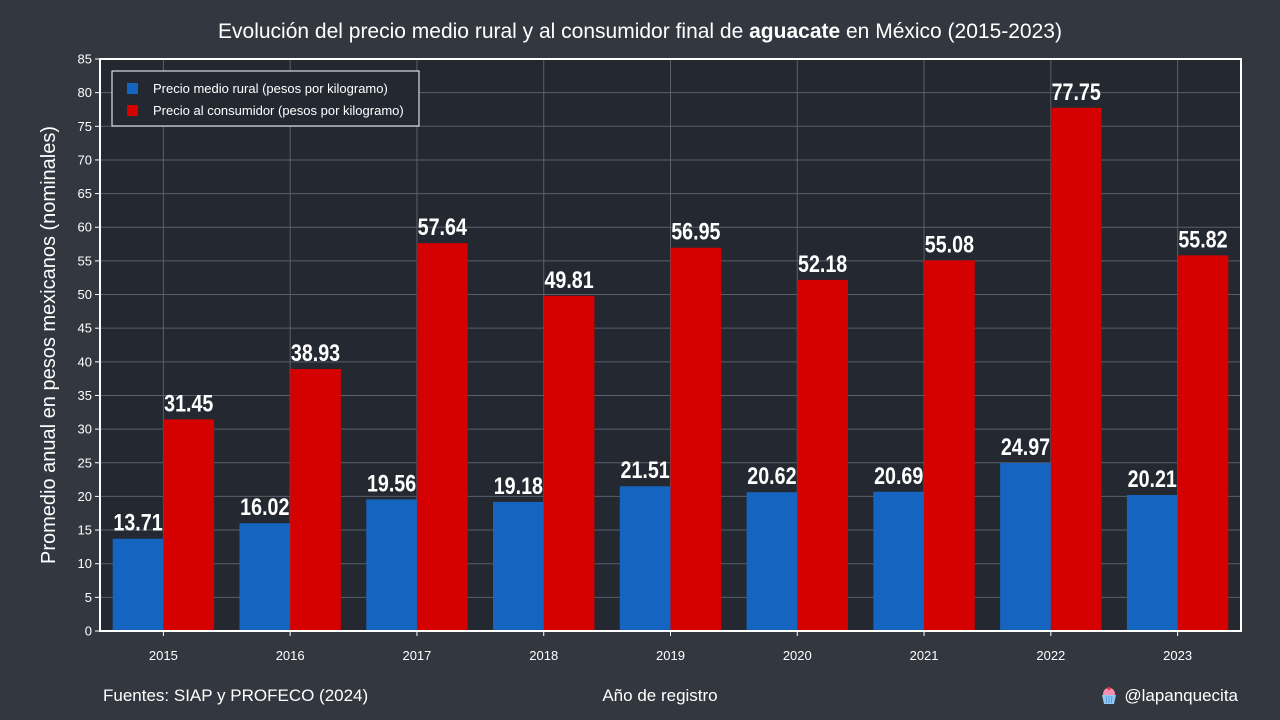 The image size is (1280, 720). I want to click on data-label: 21.51, so click(645, 469).